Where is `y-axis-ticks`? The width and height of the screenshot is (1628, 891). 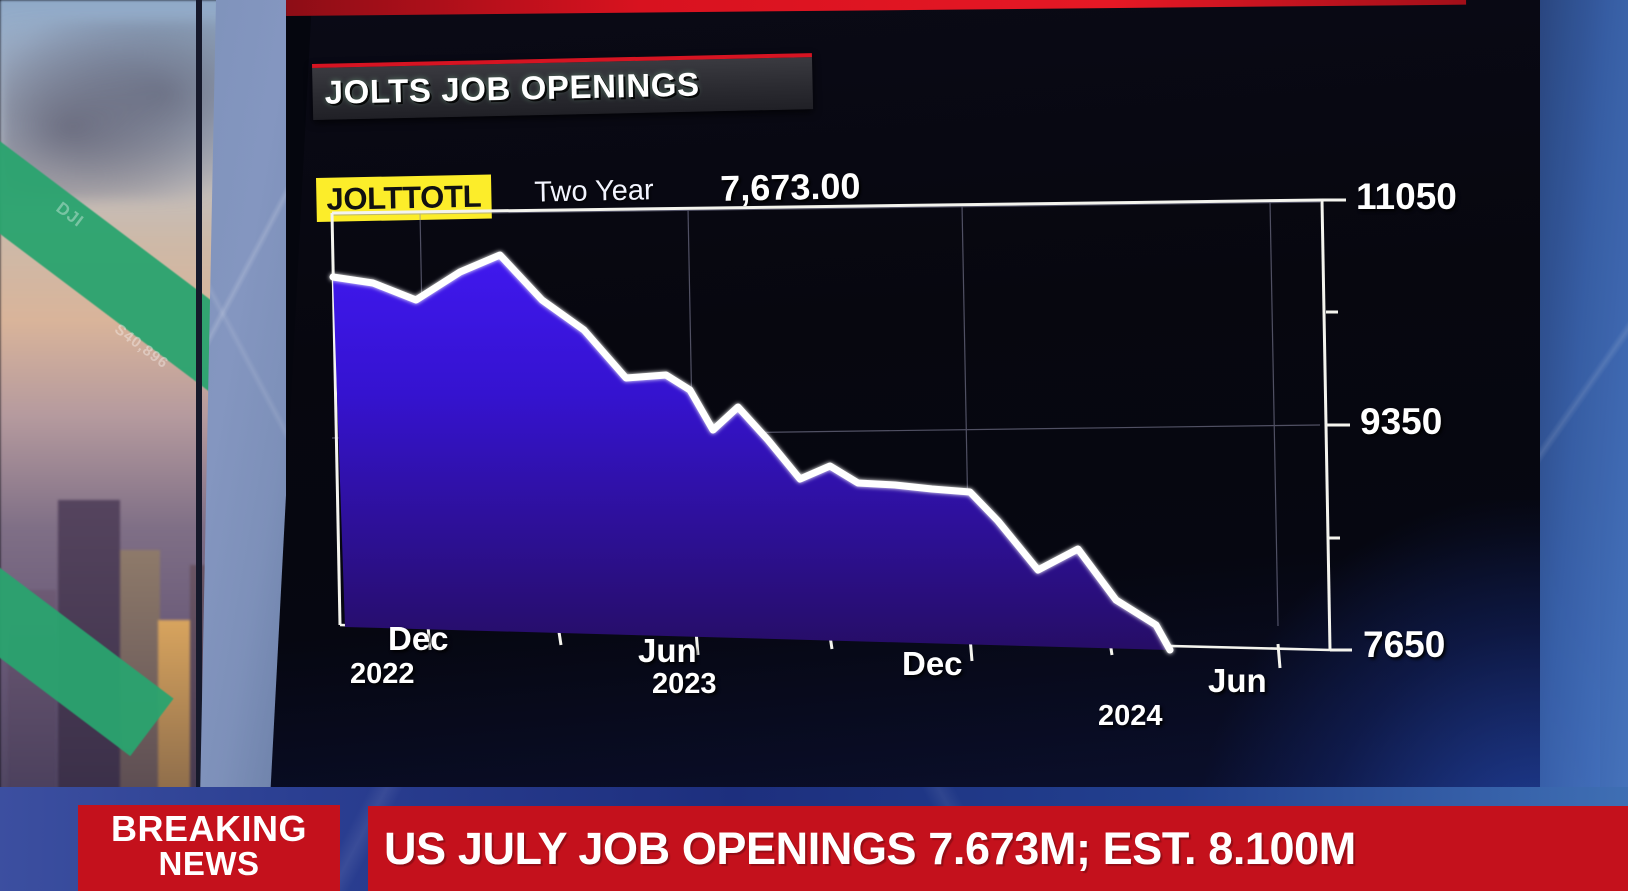 y-axis-ticks is located at coordinates (1337, 425).